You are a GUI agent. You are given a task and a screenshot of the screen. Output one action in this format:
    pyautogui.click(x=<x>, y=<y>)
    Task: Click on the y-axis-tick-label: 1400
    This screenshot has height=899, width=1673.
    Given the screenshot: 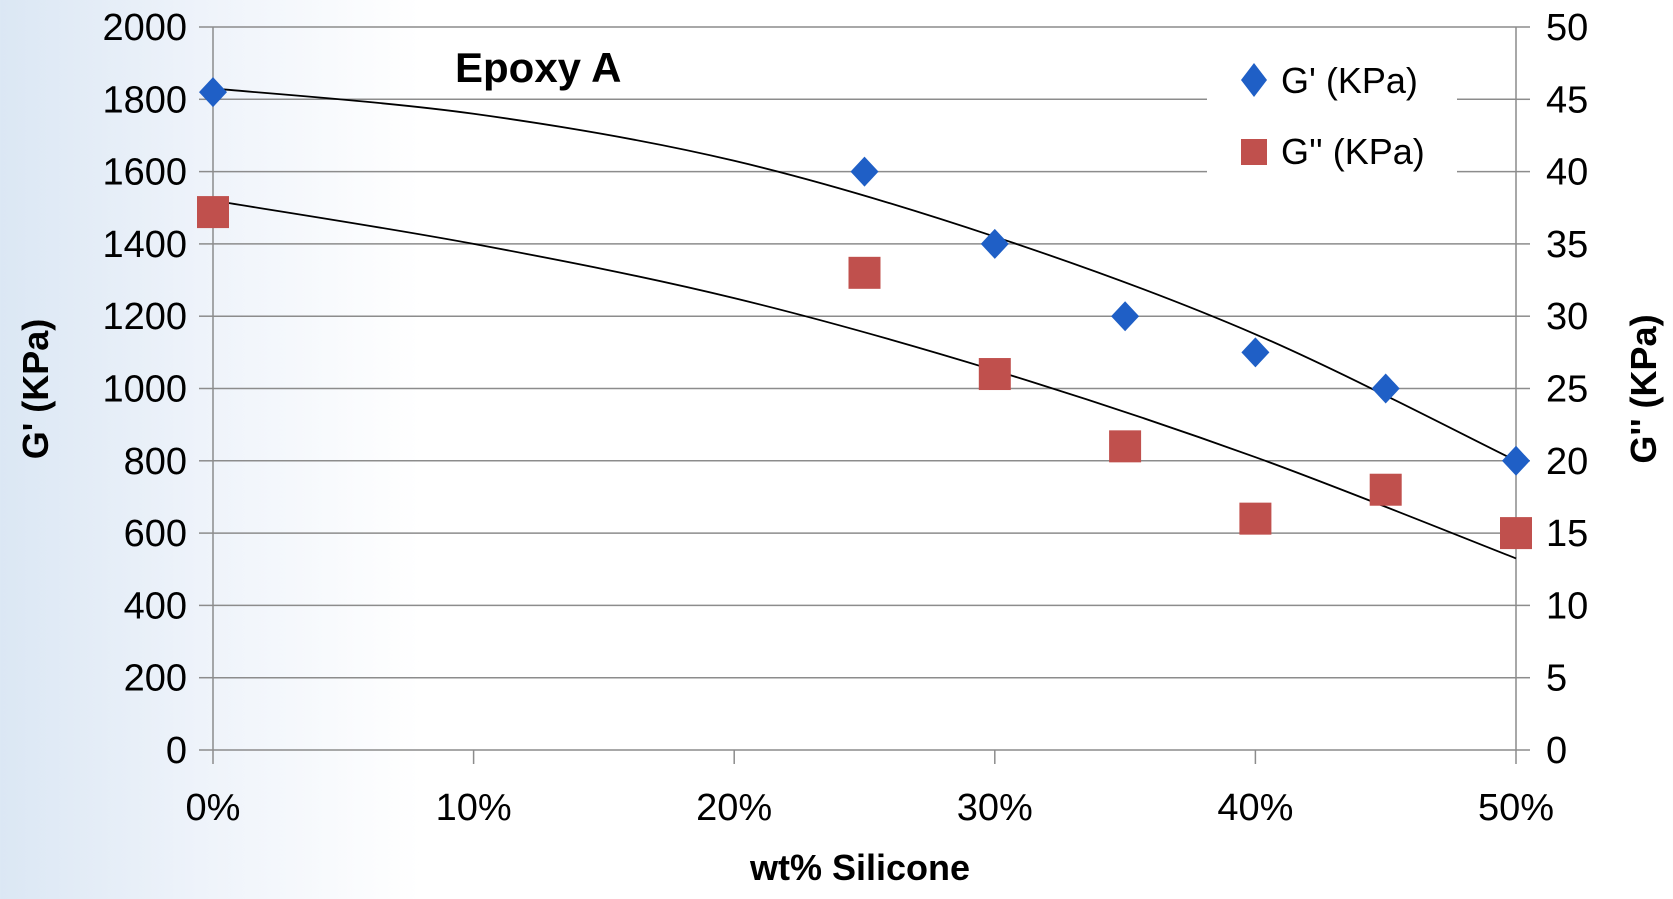 What is the action you would take?
    pyautogui.click(x=144, y=245)
    